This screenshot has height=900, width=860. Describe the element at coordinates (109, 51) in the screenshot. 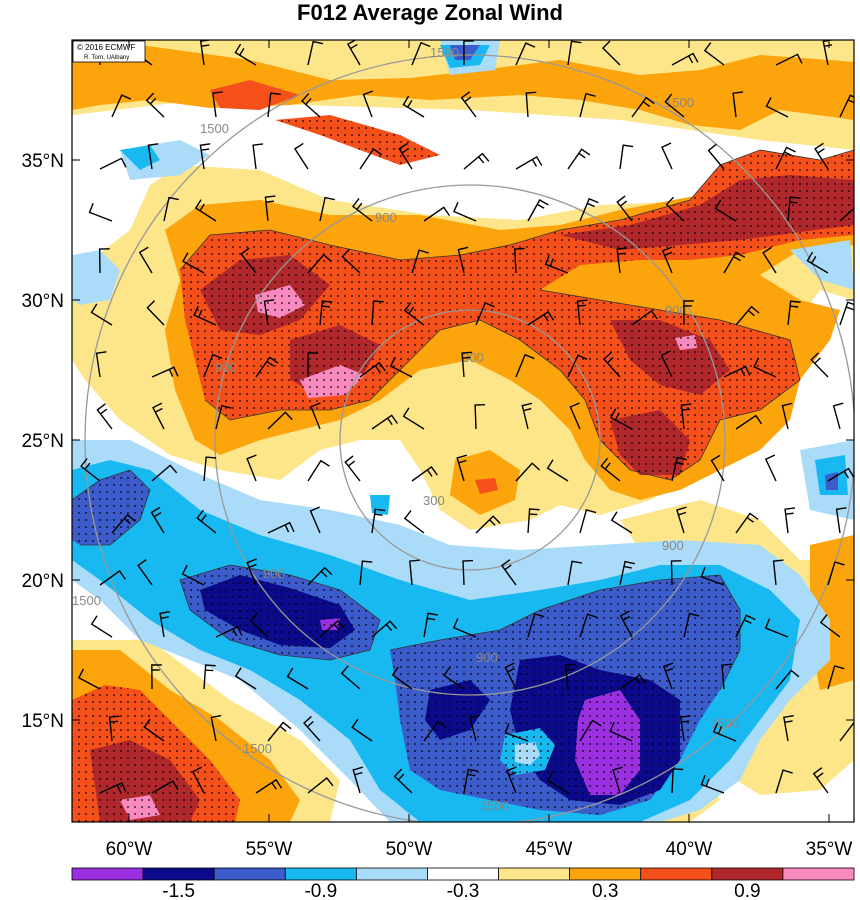

I see `credit-box: © 2016 ECMWF R. Torn, UAlbany` at that location.